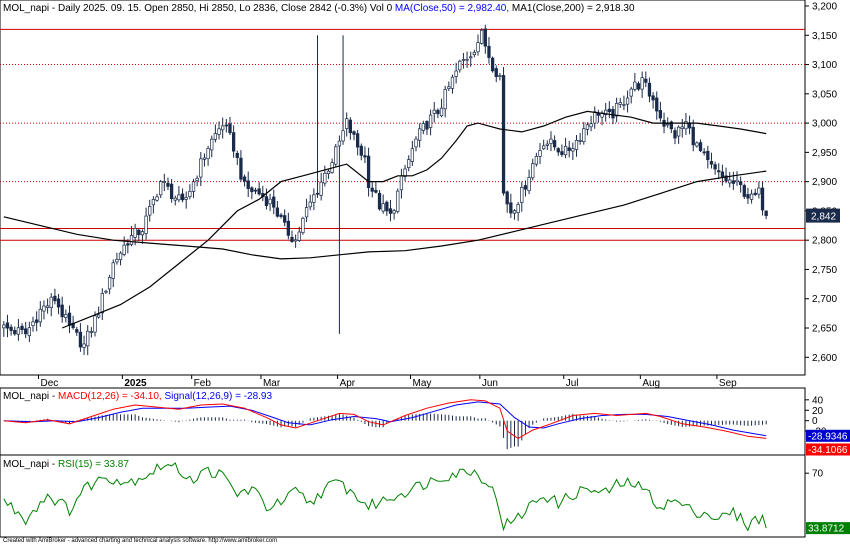 This screenshot has height=552, width=850. What do you see at coordinates (93, 464) in the screenshot?
I see `rsi-label: RSI(15) = 33.87` at bounding box center [93, 464].